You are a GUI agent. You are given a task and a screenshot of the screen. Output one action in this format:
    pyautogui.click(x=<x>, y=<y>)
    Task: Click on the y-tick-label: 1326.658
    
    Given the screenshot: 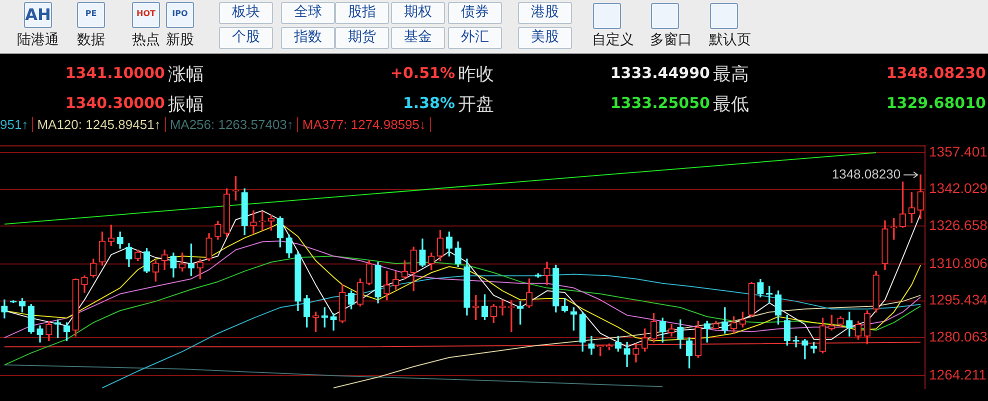 What is the action you would take?
    pyautogui.click(x=958, y=224)
    